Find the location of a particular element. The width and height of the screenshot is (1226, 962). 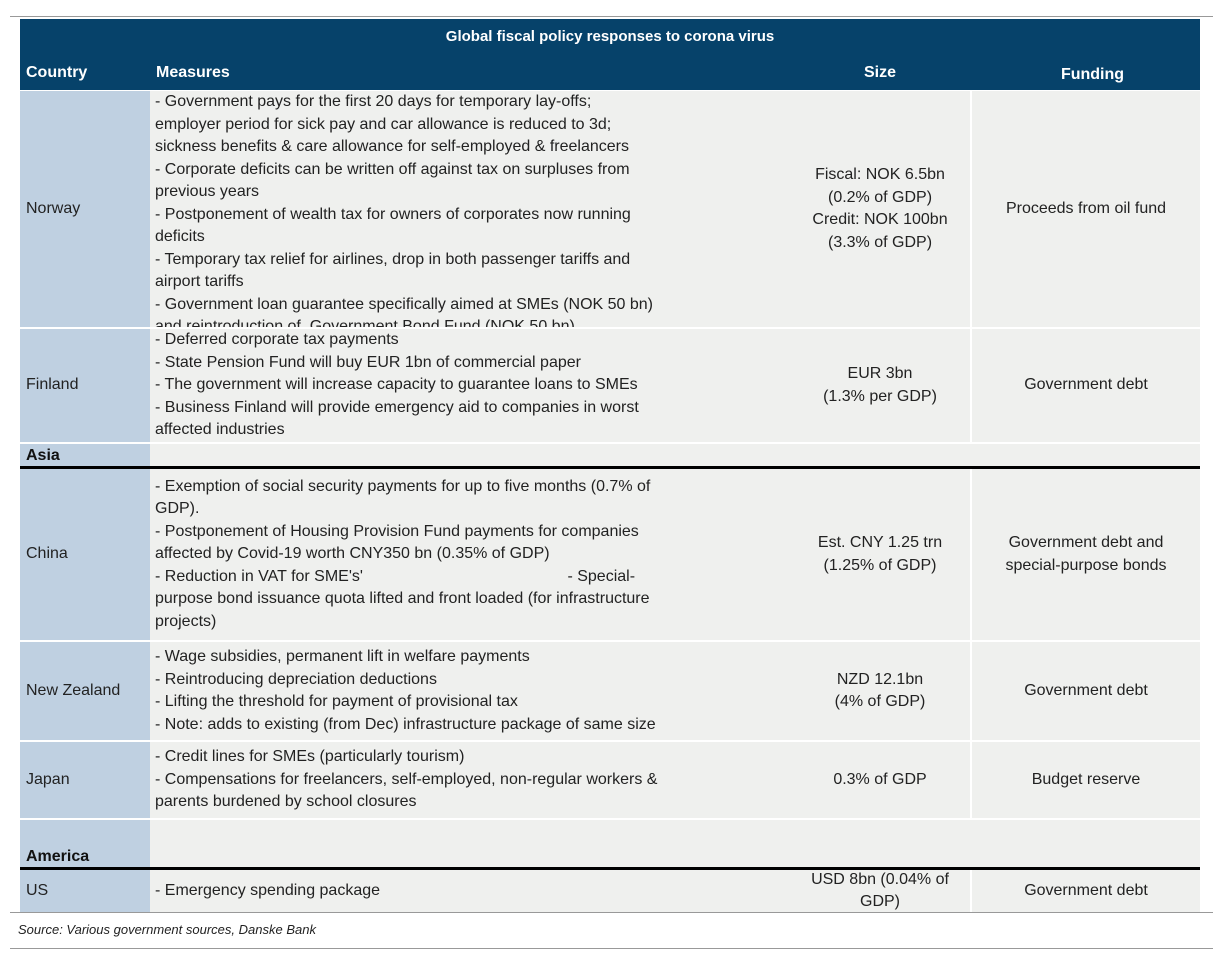

country-cell: Finland is located at coordinates (85, 385).